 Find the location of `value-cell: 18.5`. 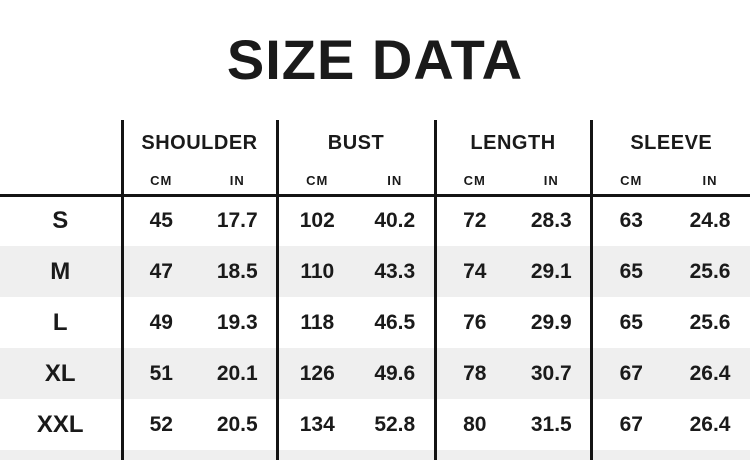

value-cell: 18.5 is located at coordinates (238, 271).